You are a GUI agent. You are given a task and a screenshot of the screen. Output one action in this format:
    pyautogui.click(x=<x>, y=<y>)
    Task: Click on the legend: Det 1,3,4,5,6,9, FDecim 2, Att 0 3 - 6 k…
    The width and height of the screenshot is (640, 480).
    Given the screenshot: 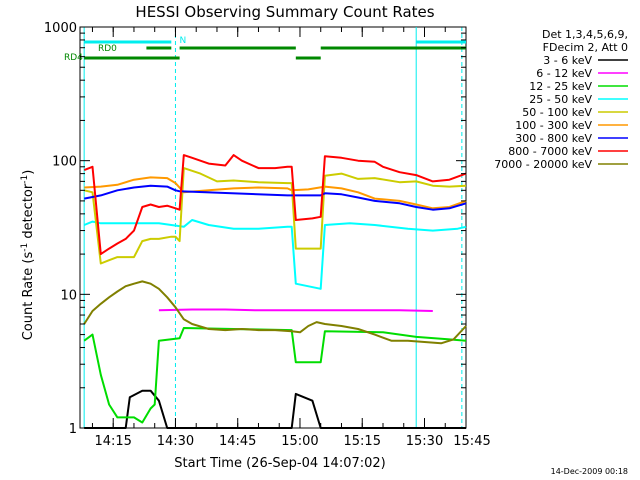 What is the action you would take?
    pyautogui.click(x=561, y=99)
    